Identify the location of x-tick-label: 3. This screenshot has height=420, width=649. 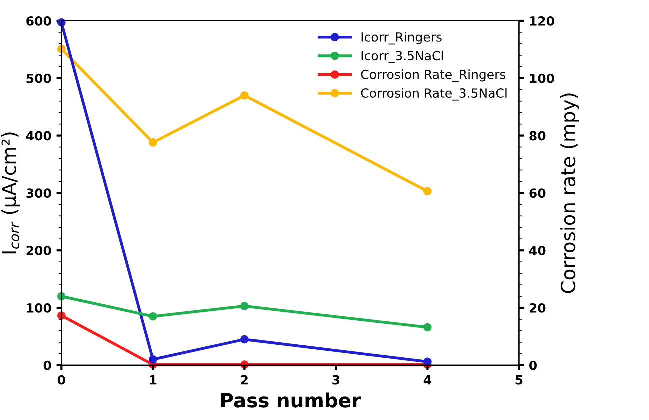
(336, 380).